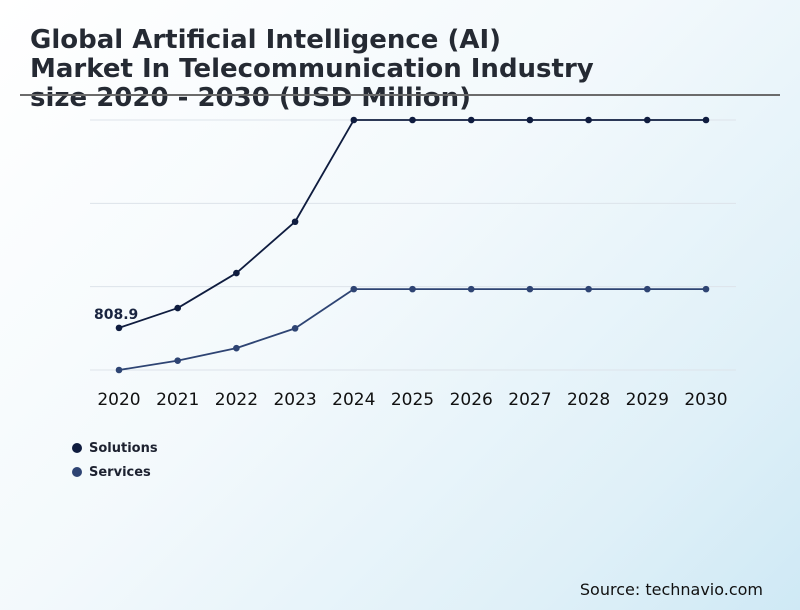 This screenshot has width=800, height=610. What do you see at coordinates (529, 400) in the screenshot?
I see `x-tick-label: 2027` at bounding box center [529, 400].